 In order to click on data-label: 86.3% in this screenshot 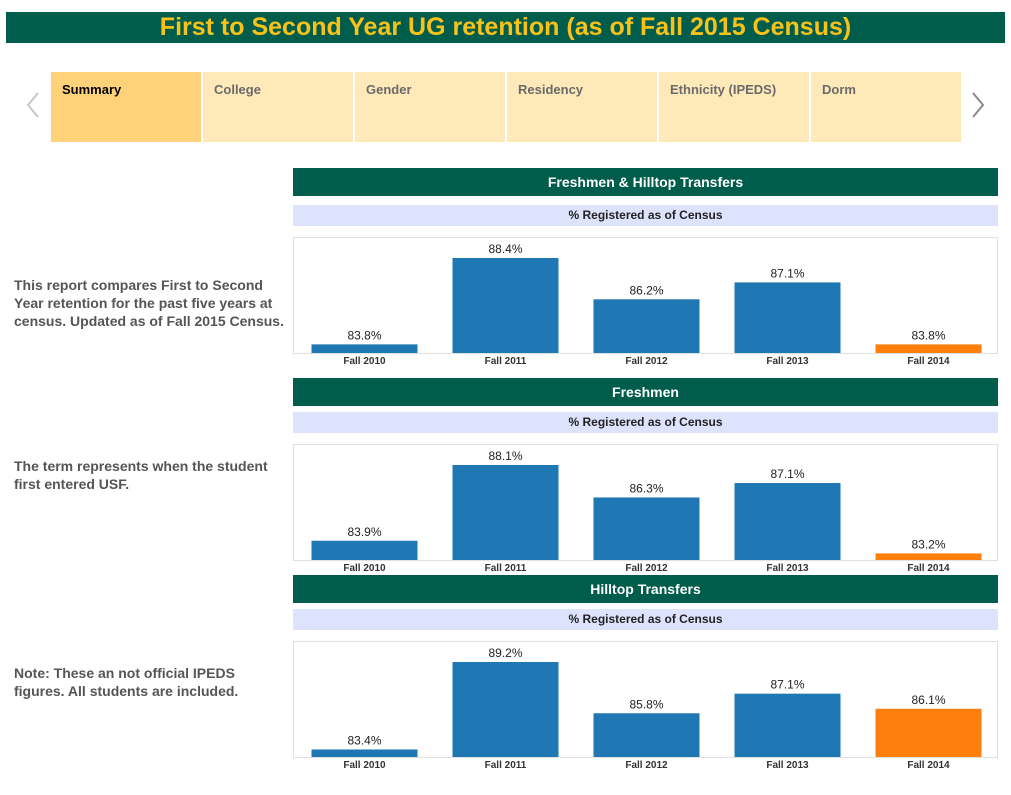, I will do `click(646, 488)`.